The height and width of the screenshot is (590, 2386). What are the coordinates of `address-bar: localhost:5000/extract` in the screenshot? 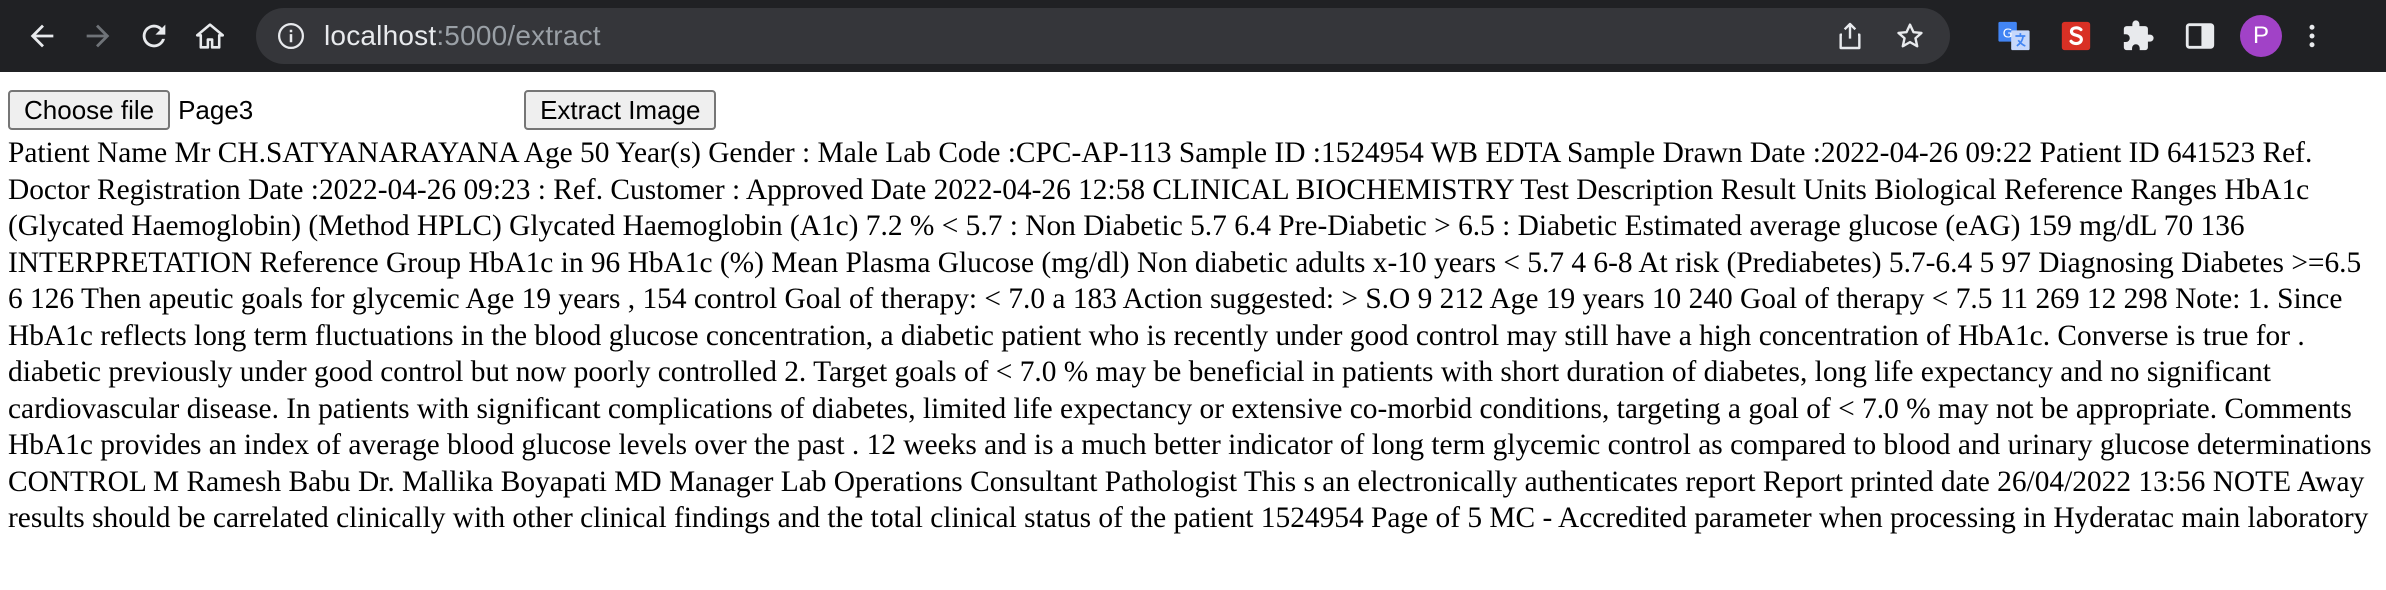 It's located at (1103, 36).